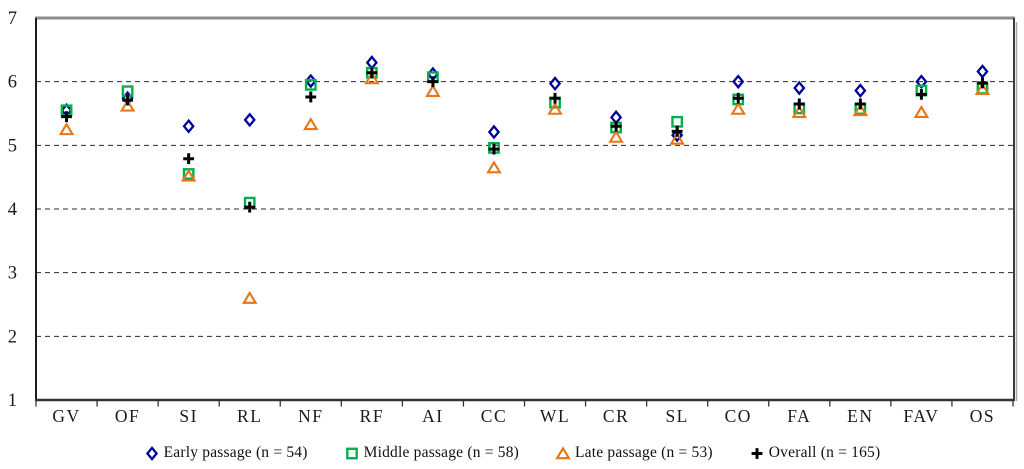  Describe the element at coordinates (494, 416) in the screenshot. I see `x-category-label: CC` at that location.